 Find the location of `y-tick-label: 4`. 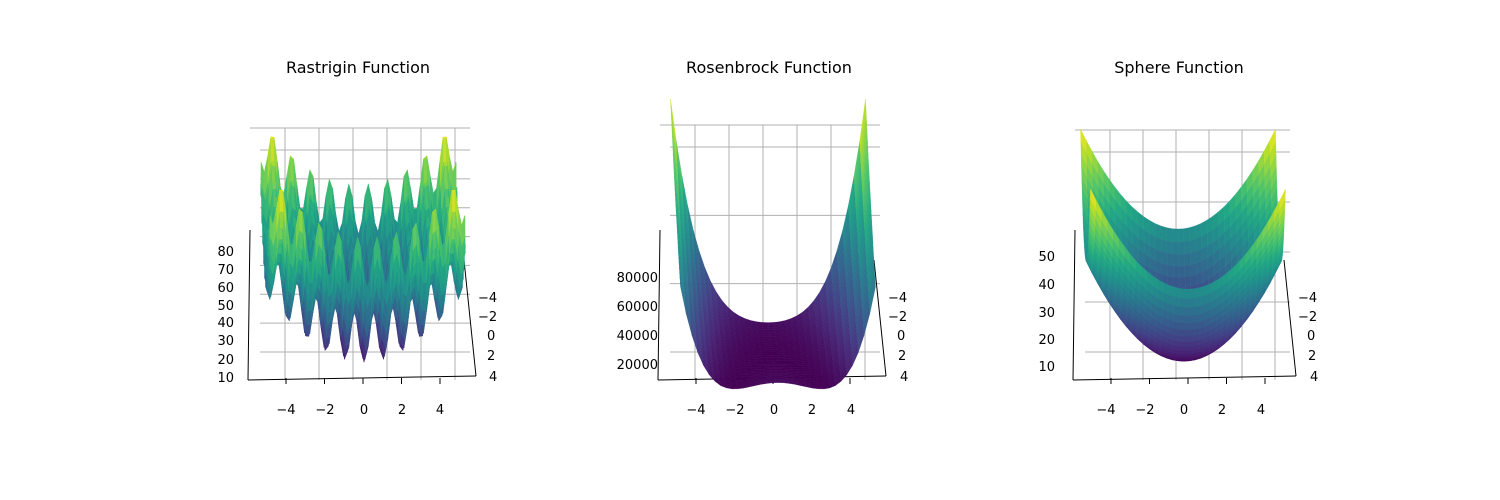

y-tick-label: 4 is located at coordinates (493, 377).